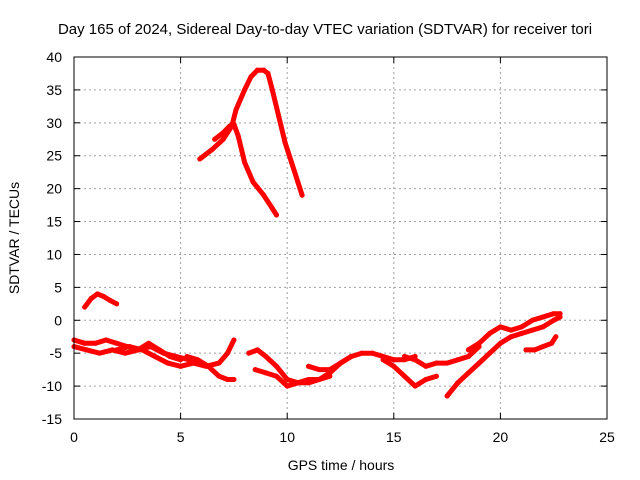 The image size is (640, 480). What do you see at coordinates (54, 123) in the screenshot?
I see `y-tick-label: 30` at bounding box center [54, 123].